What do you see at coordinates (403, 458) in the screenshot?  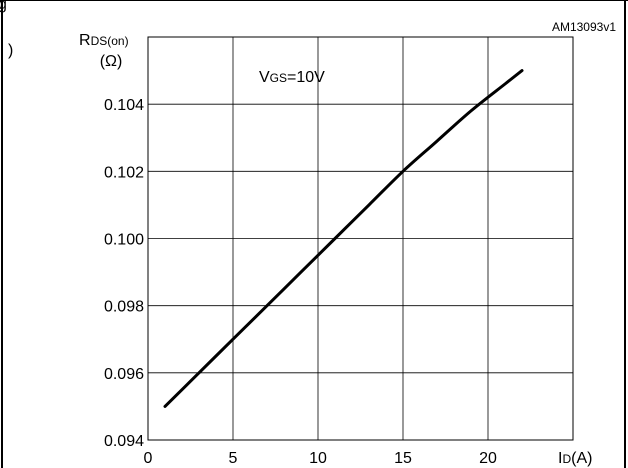 I see `x-tick-label-3: 15` at bounding box center [403, 458].